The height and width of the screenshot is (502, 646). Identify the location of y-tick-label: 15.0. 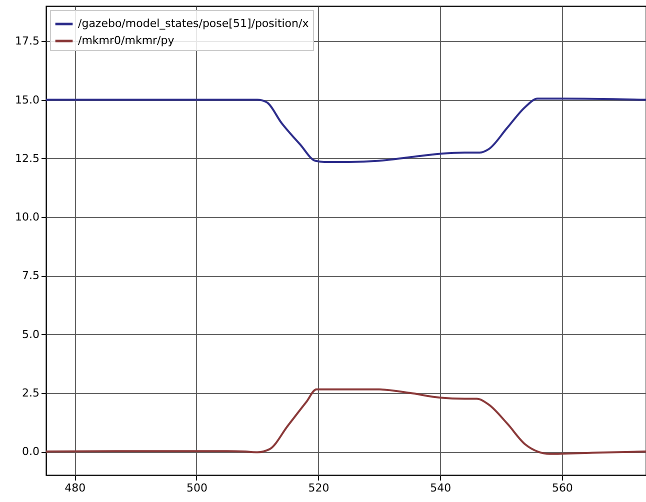
(27, 99).